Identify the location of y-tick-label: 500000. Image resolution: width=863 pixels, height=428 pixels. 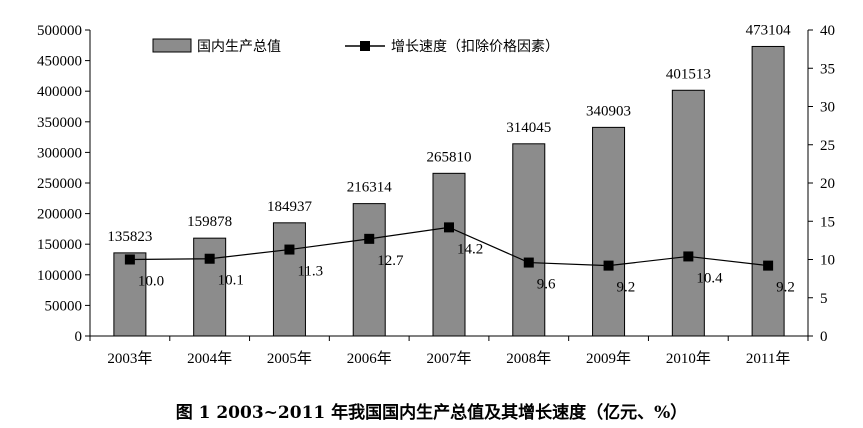
(59, 31).